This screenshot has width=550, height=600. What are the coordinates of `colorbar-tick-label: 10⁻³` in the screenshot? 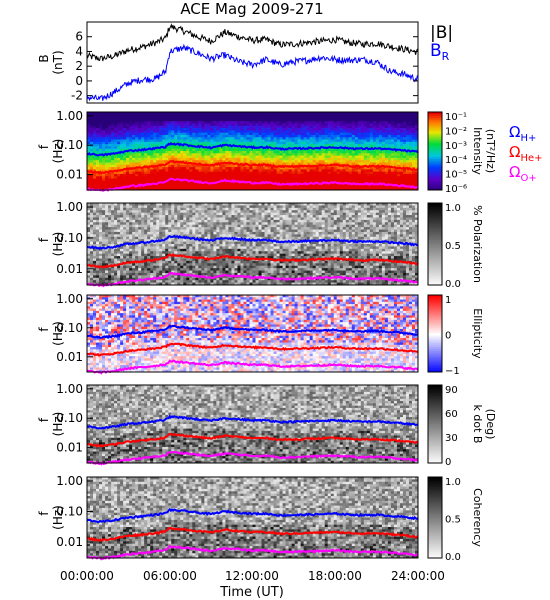 It's located at (456, 146).